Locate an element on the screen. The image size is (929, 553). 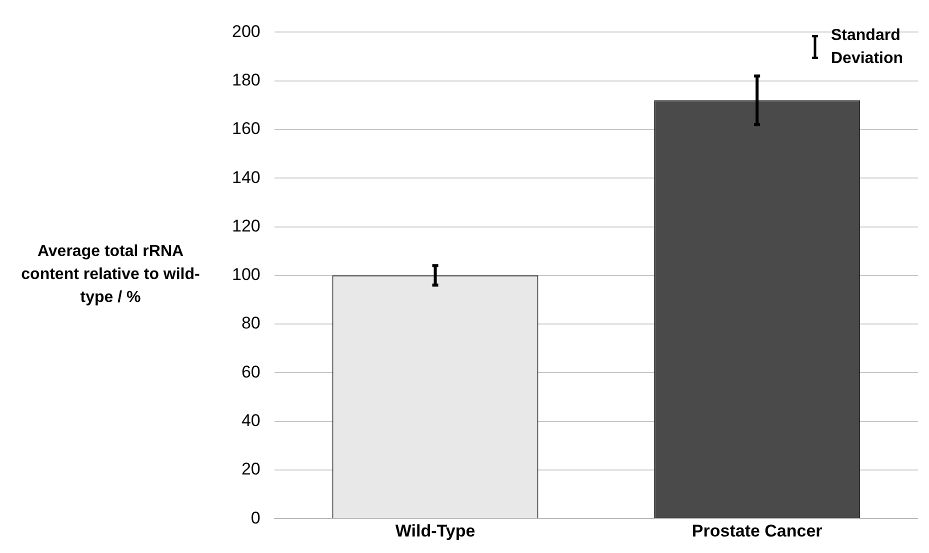
y-tick-label: 80 is located at coordinates (250, 323).